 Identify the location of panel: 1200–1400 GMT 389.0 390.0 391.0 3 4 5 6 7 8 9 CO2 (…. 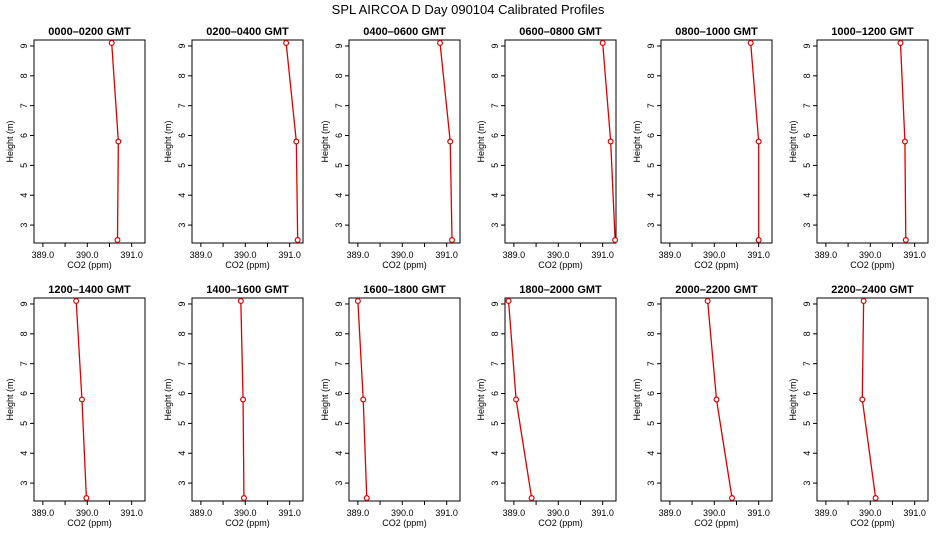
(75, 406).